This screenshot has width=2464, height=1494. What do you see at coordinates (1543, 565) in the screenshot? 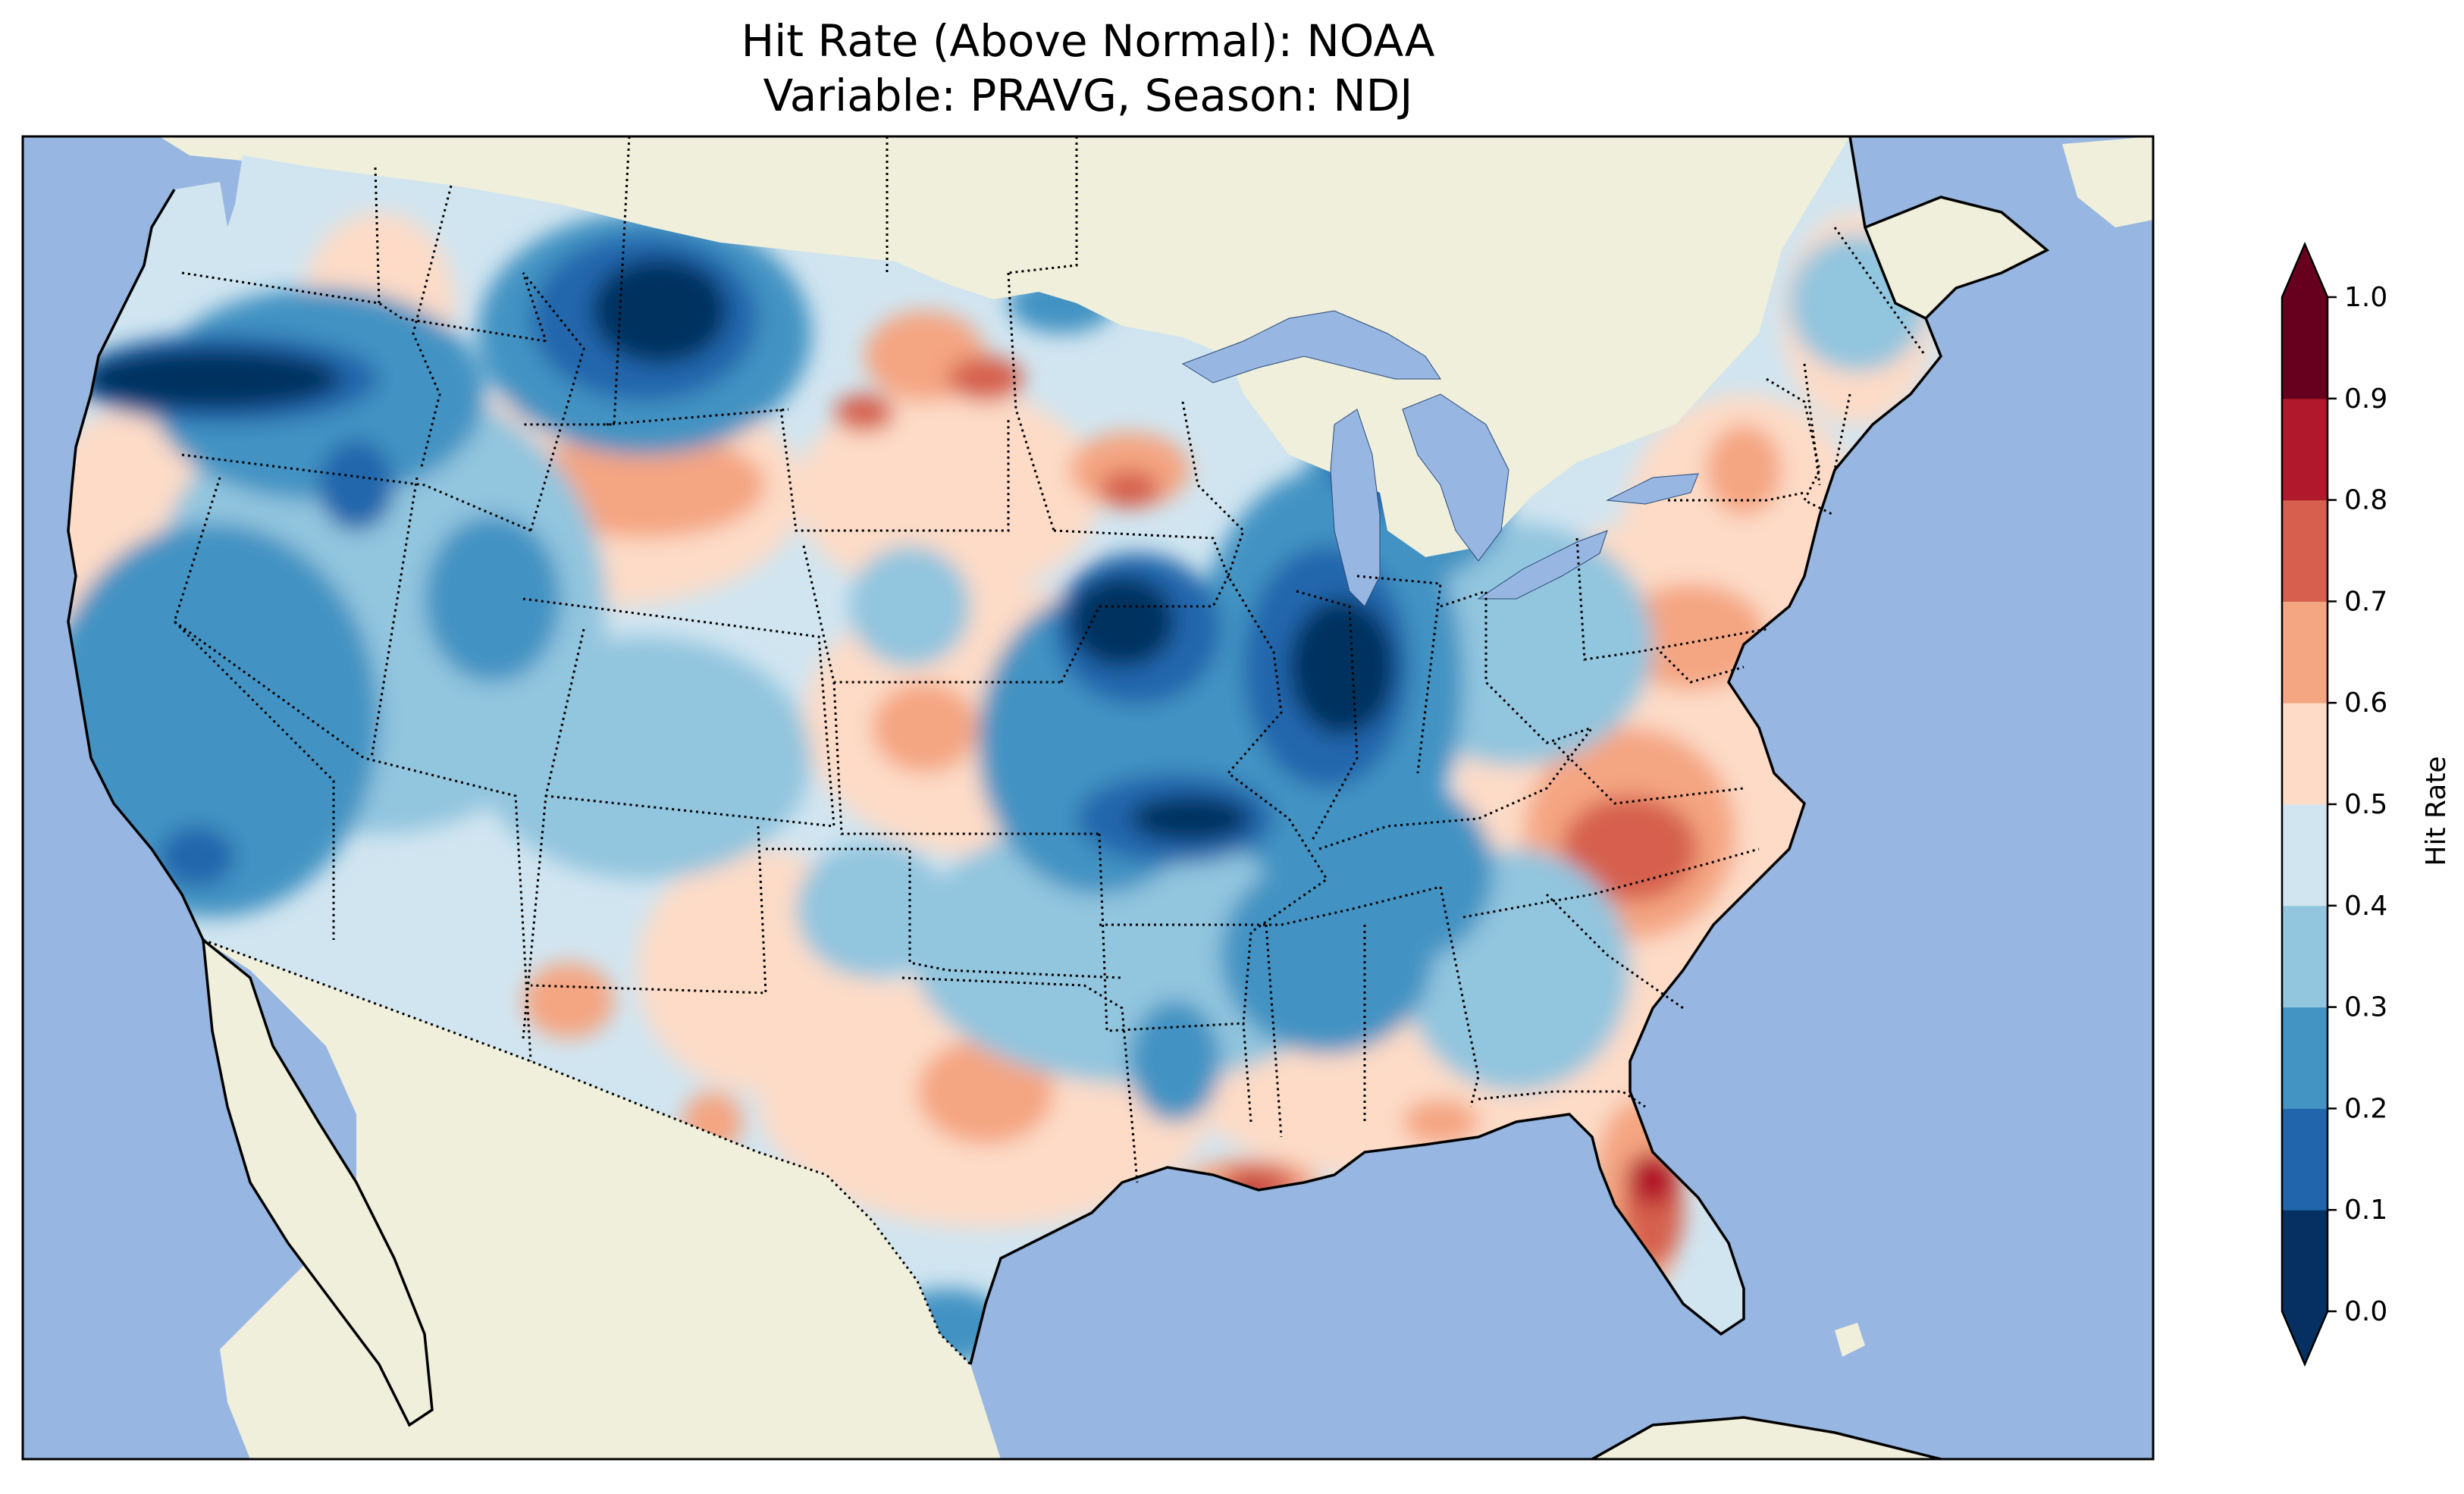
I see `lake-erie` at bounding box center [1543, 565].